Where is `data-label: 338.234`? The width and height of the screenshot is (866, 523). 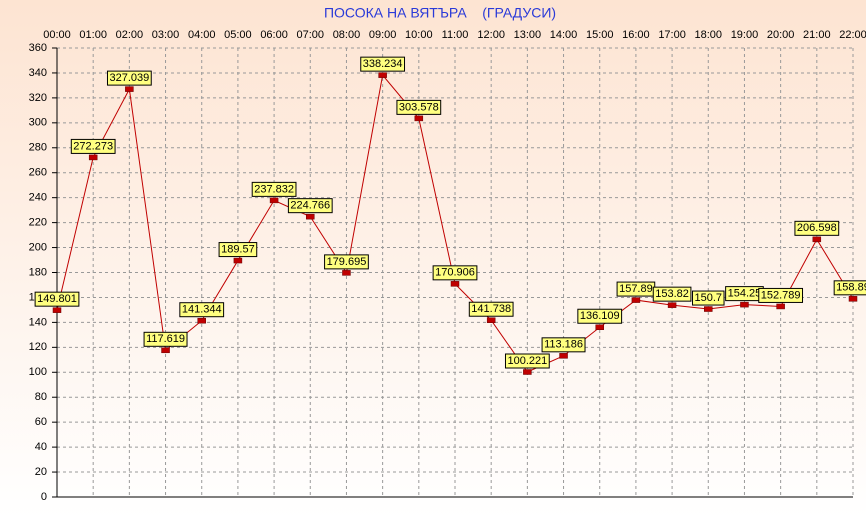 data-label: 338.234 is located at coordinates (383, 64).